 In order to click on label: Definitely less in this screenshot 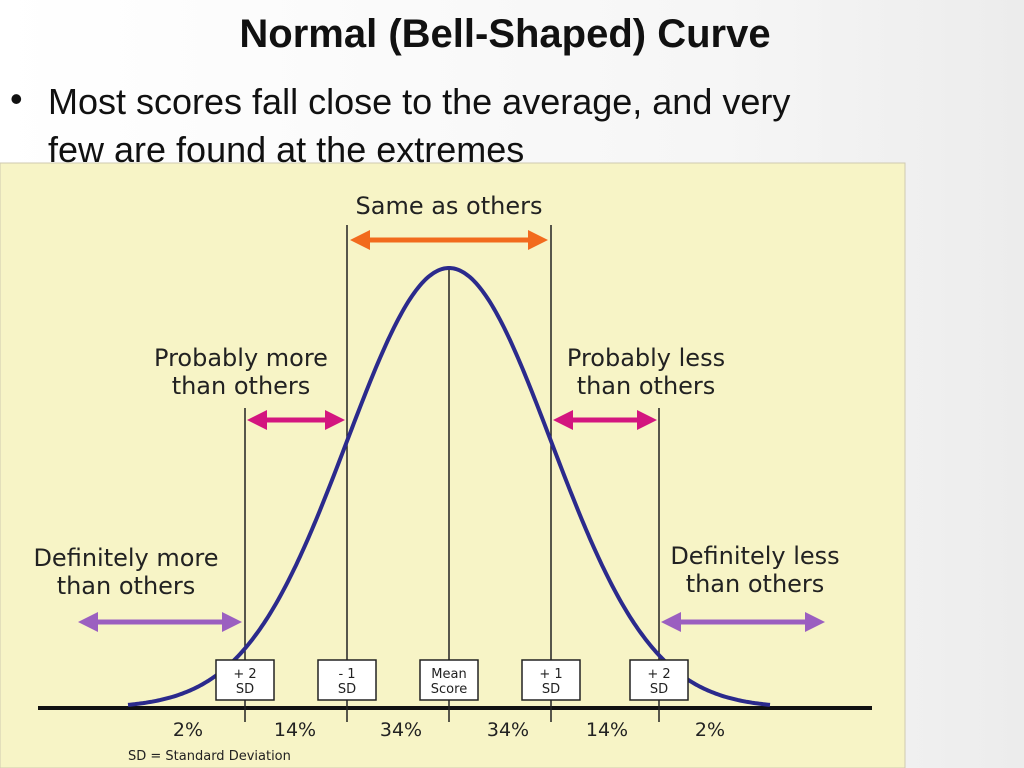, I will do `click(754, 556)`.